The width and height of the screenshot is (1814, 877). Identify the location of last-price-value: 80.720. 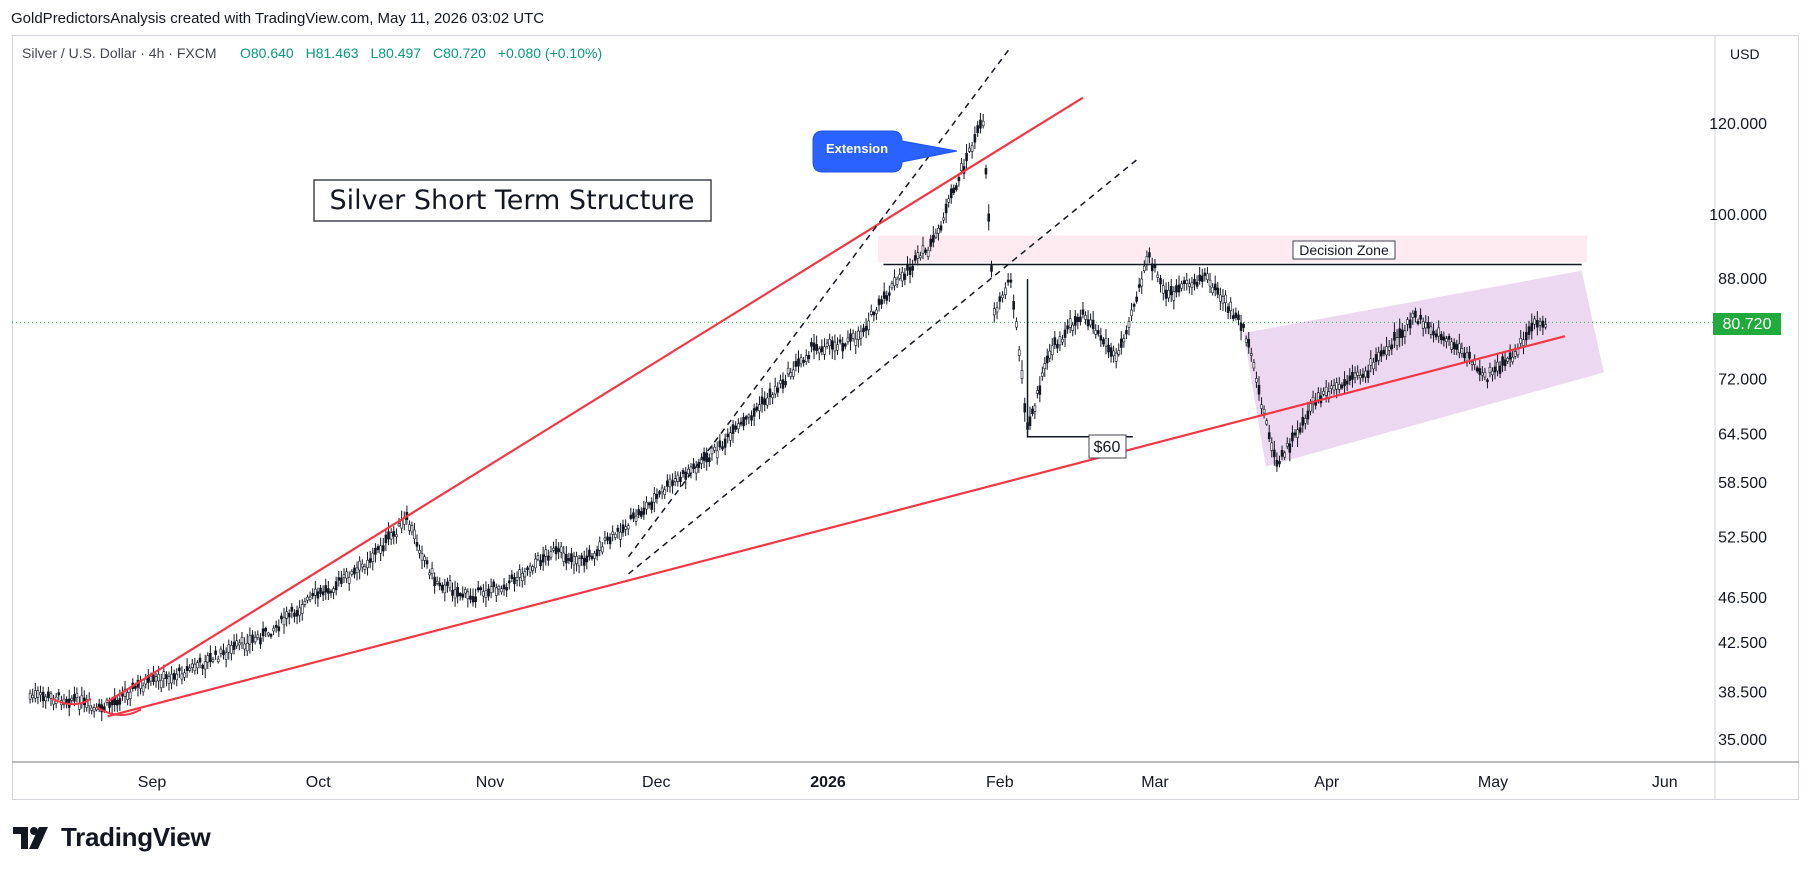
(1747, 324).